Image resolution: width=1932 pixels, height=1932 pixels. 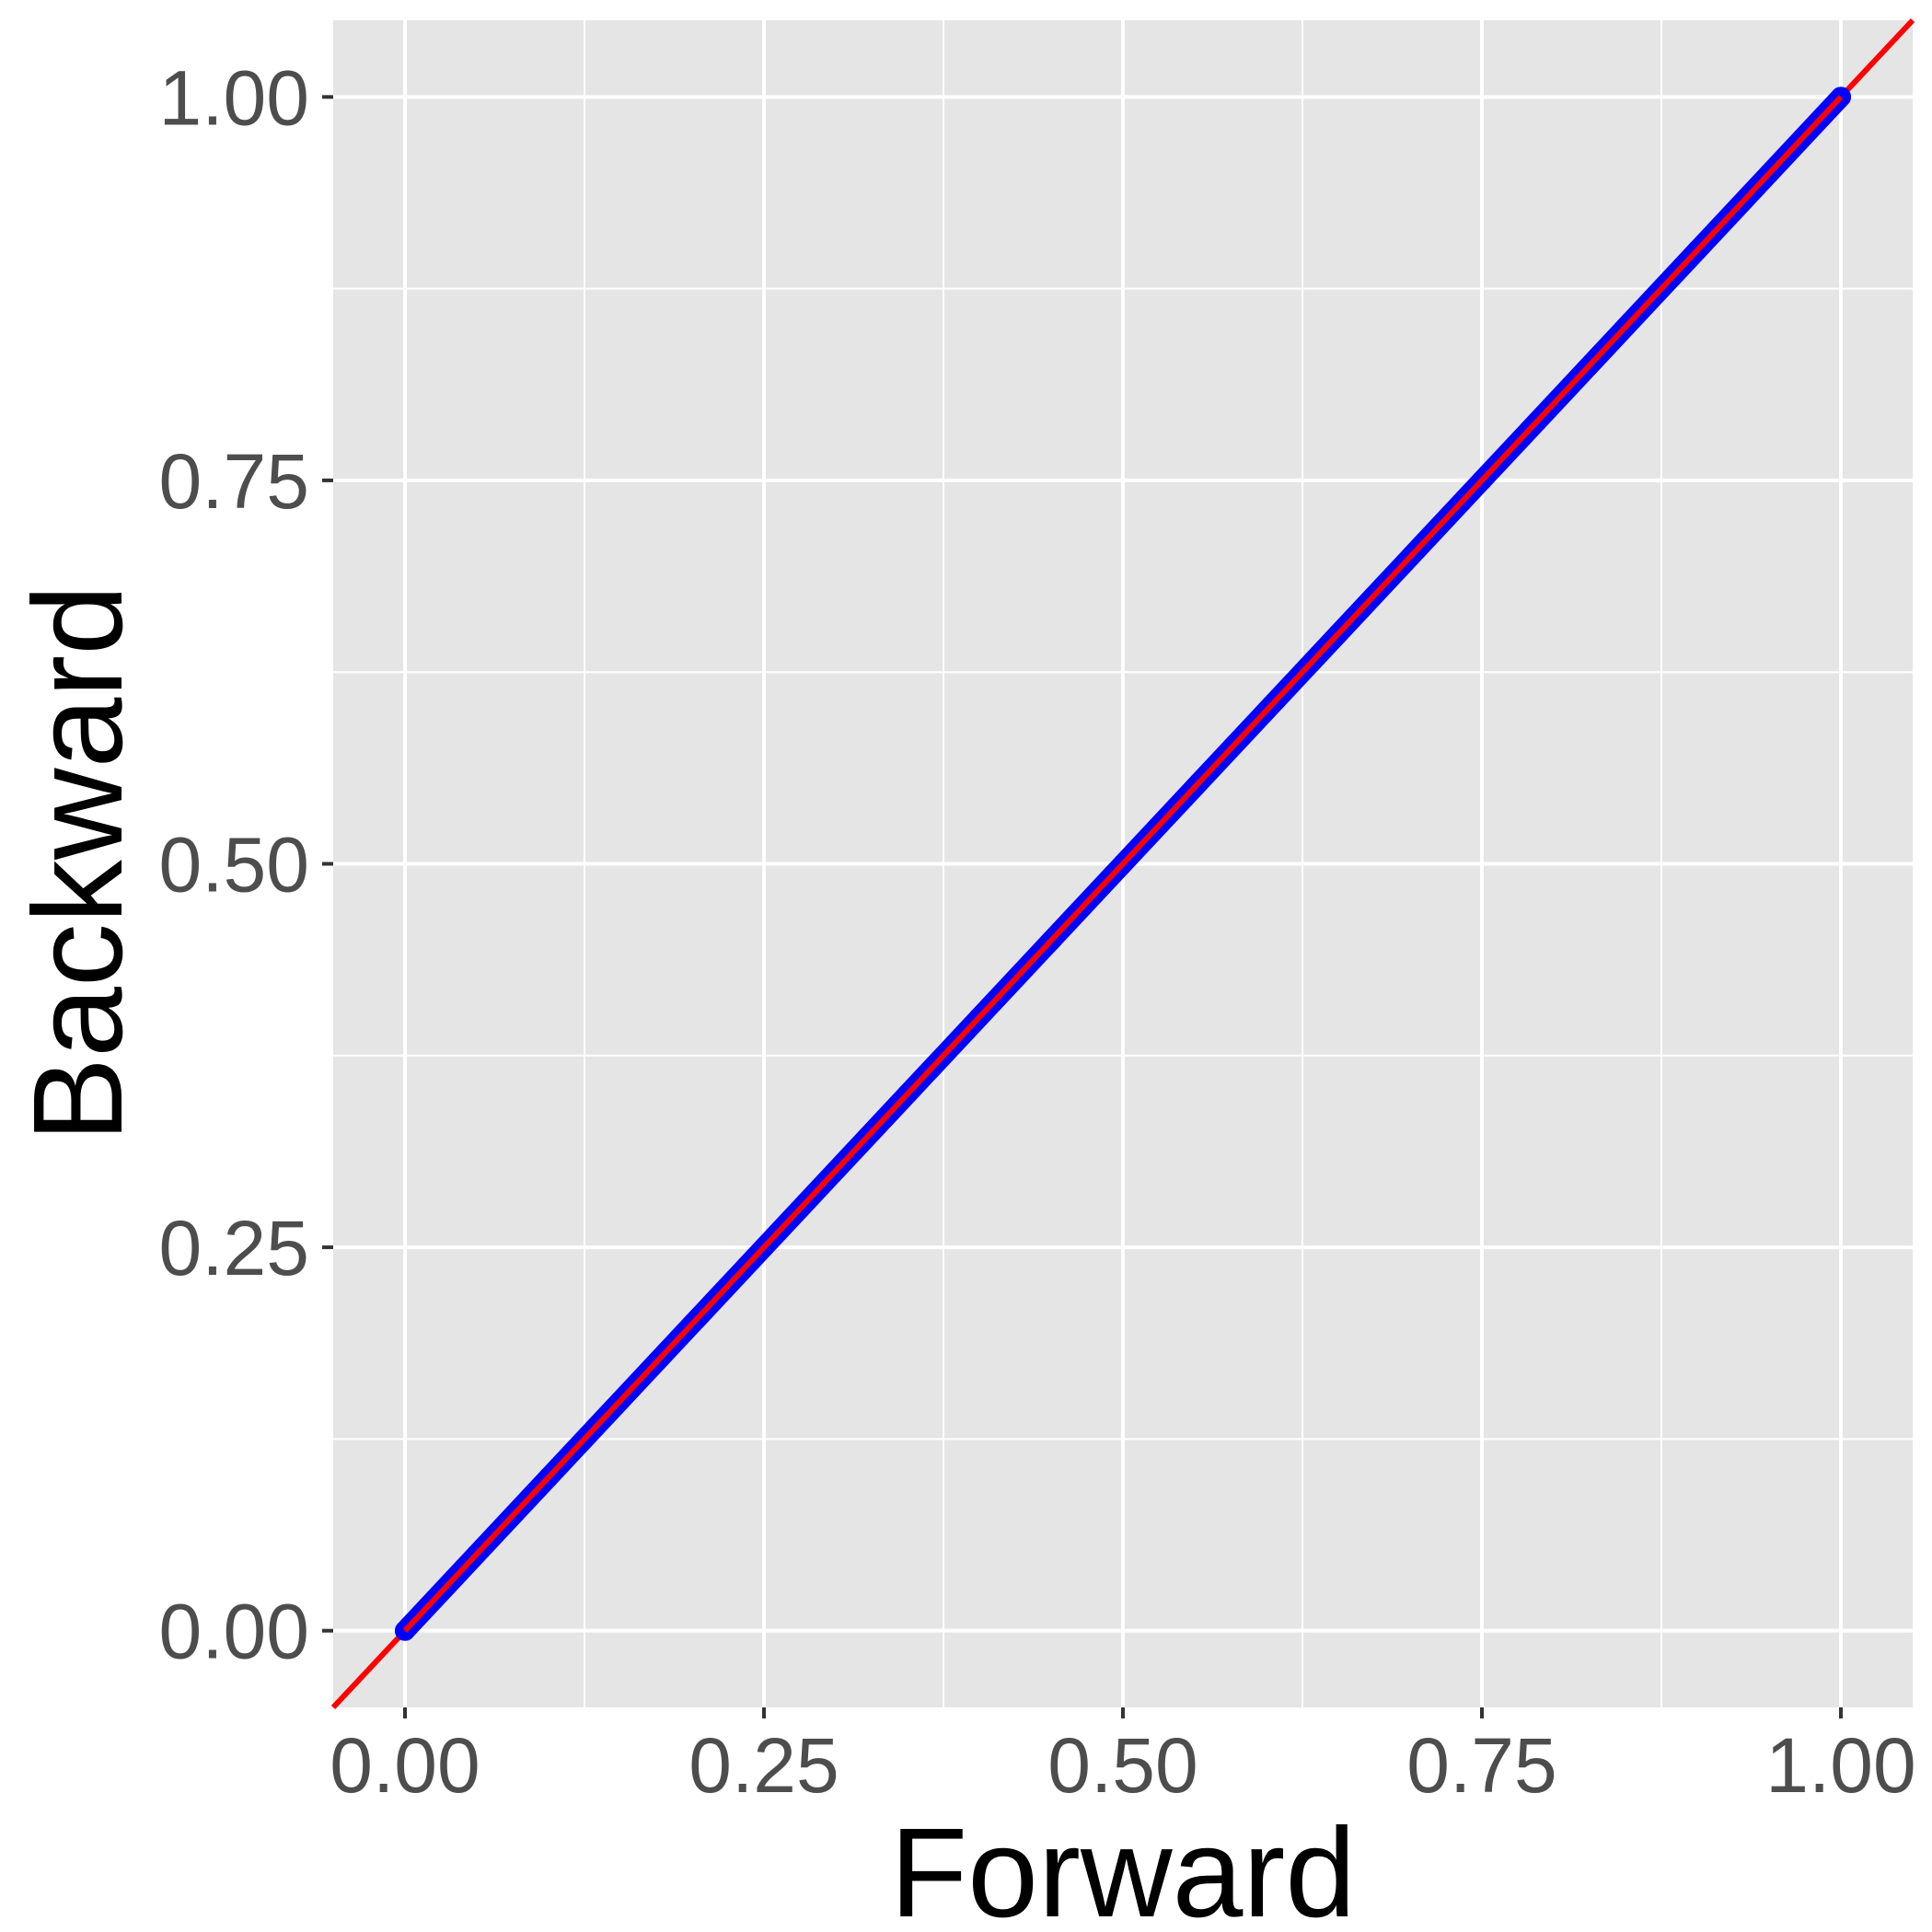 What do you see at coordinates (235, 1248) in the screenshot?
I see `y-tick-label: 0.25` at bounding box center [235, 1248].